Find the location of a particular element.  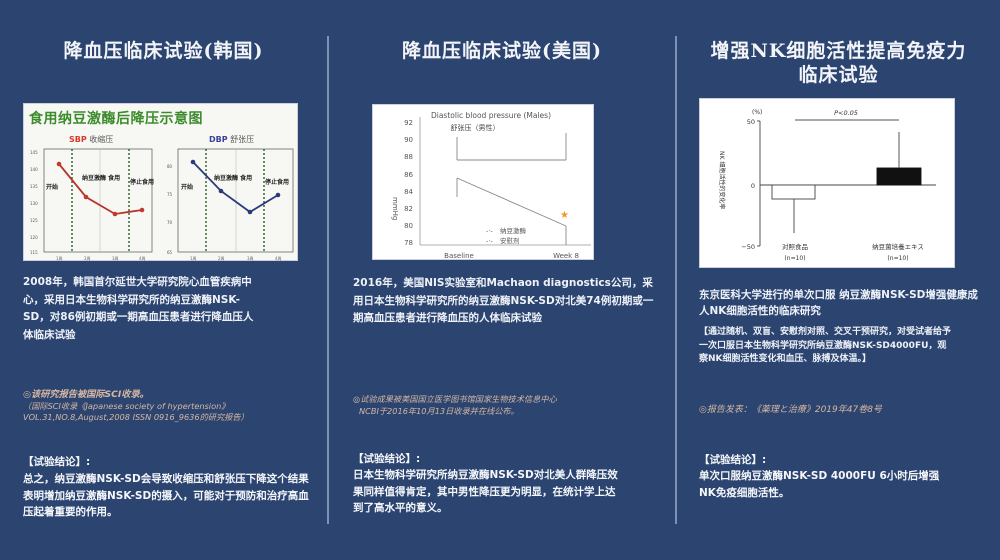

significance-label: P<0.05 is located at coordinates (846, 113).